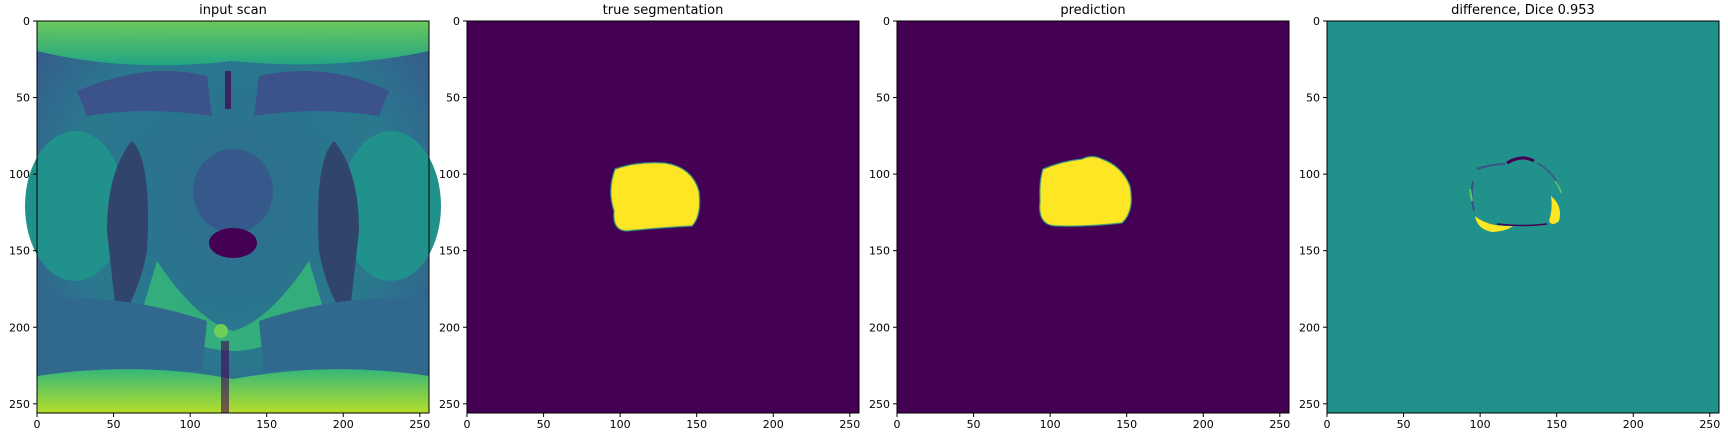 This screenshot has width=1728, height=432. Describe the element at coordinates (233, 10) in the screenshot. I see `panel-title: input scan` at that location.